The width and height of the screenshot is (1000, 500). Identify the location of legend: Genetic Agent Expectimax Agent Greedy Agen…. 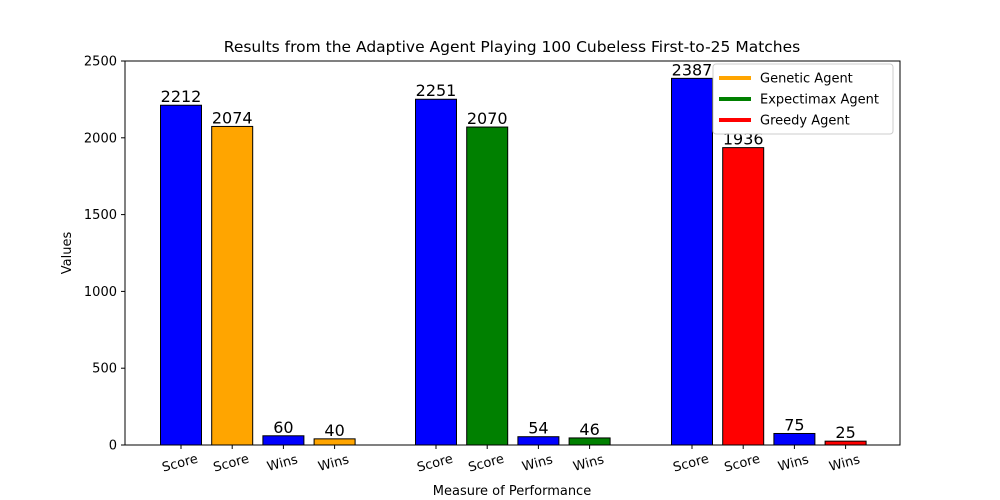
(803, 99).